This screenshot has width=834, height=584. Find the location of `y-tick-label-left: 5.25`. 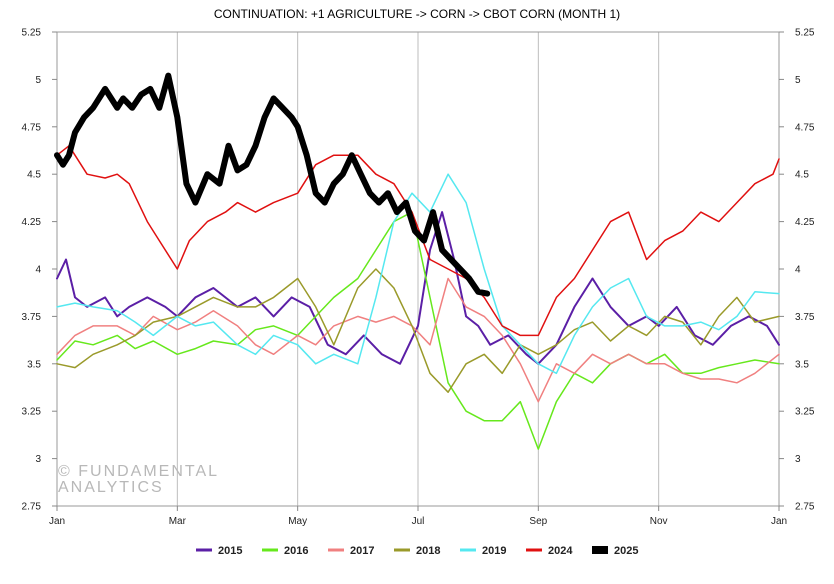

y-tick-label-left: 5.25 is located at coordinates (32, 33).